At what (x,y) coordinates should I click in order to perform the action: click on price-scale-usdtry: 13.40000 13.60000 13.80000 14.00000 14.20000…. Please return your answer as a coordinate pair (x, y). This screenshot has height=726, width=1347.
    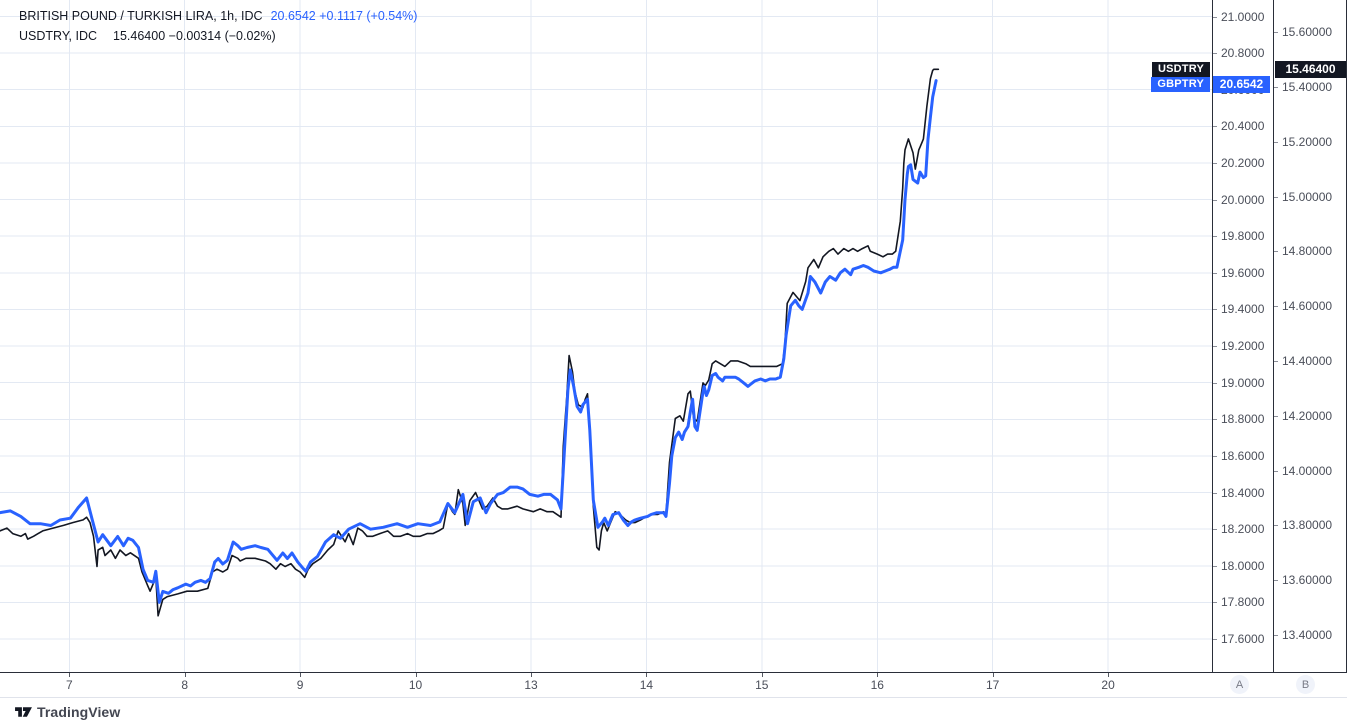
    Looking at the image, I should click on (1310, 336).